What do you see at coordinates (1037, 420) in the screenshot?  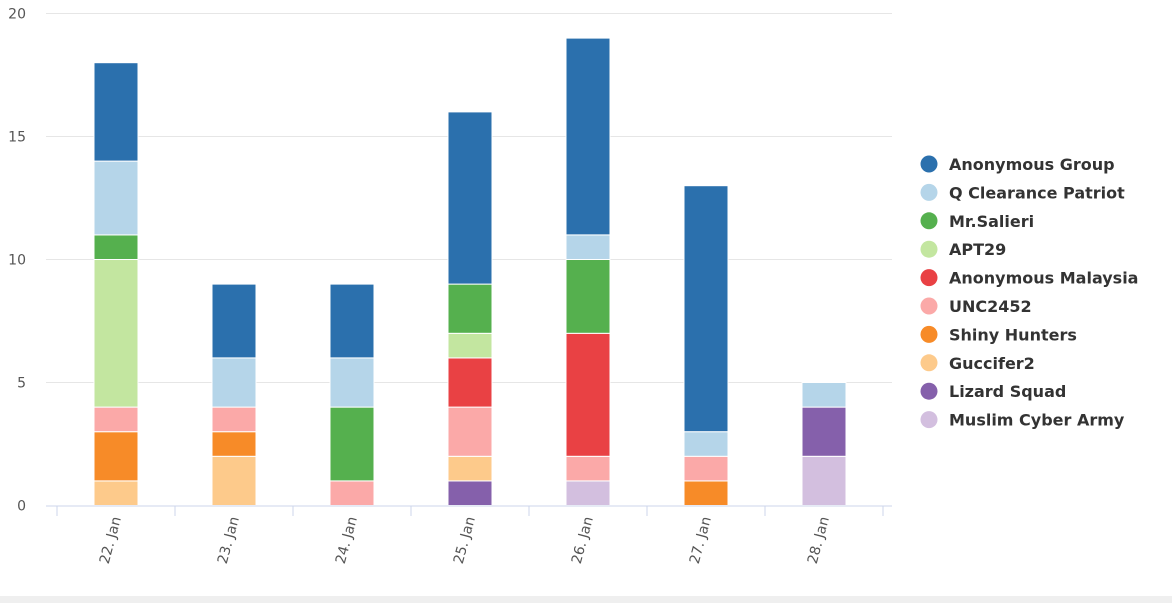 I see `legend-label: Muslim Cyber Army` at bounding box center [1037, 420].